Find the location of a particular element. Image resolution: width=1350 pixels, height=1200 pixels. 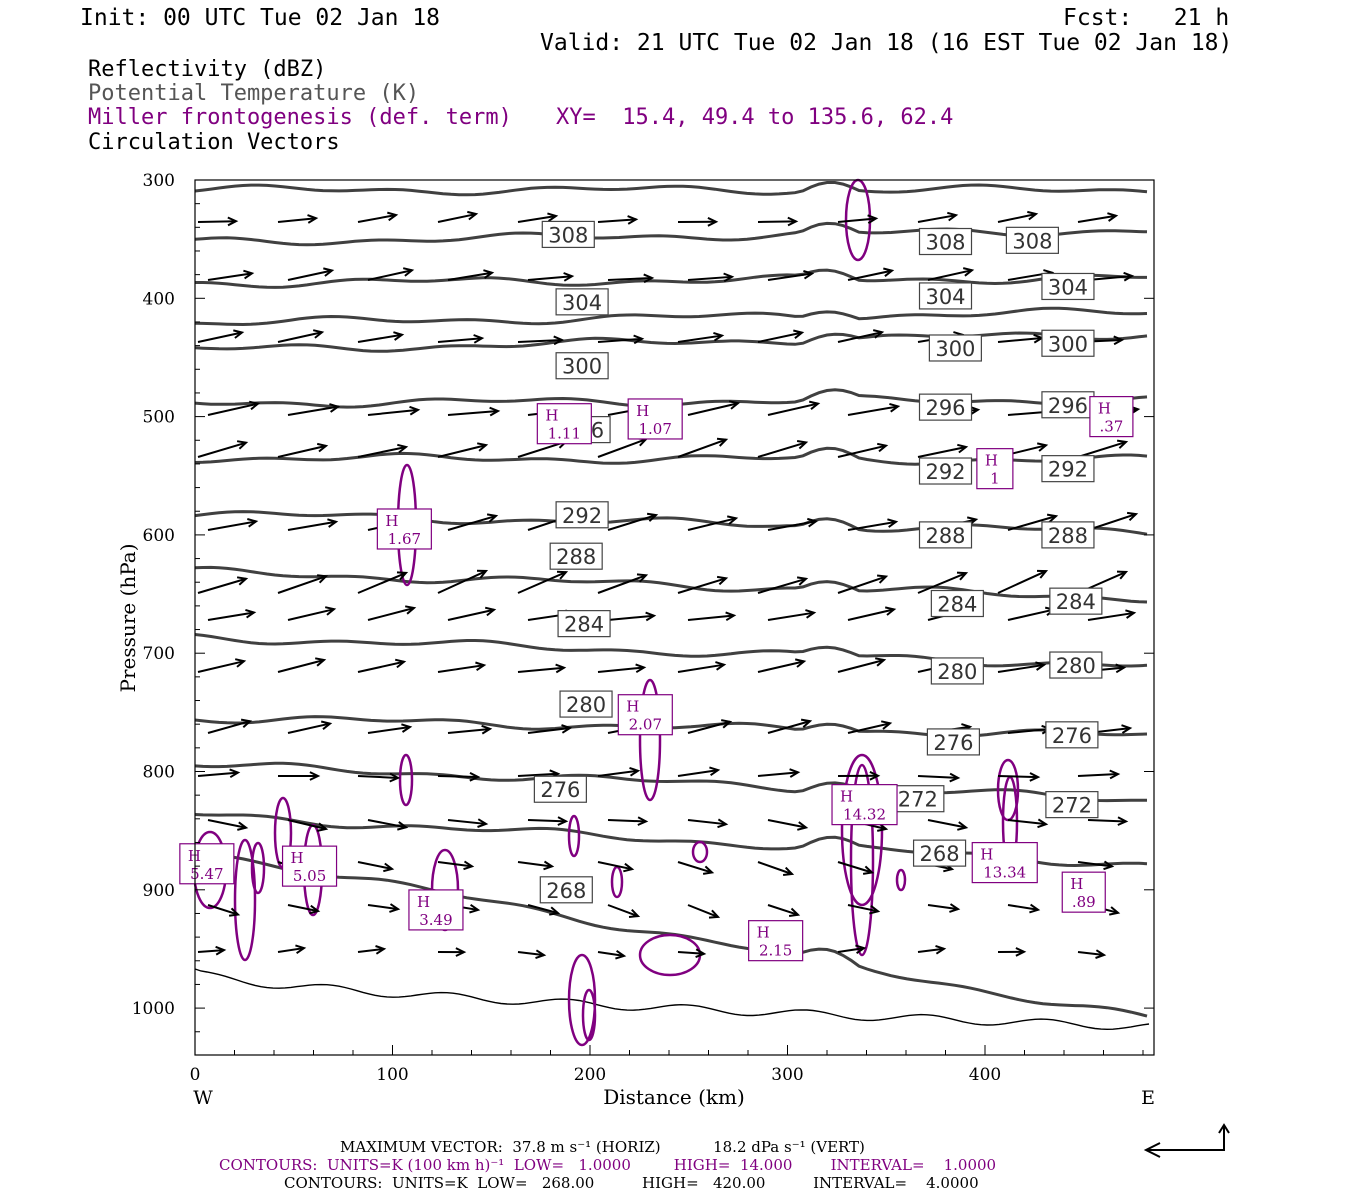

theta-contour-label: 272 is located at coordinates (1072, 806).